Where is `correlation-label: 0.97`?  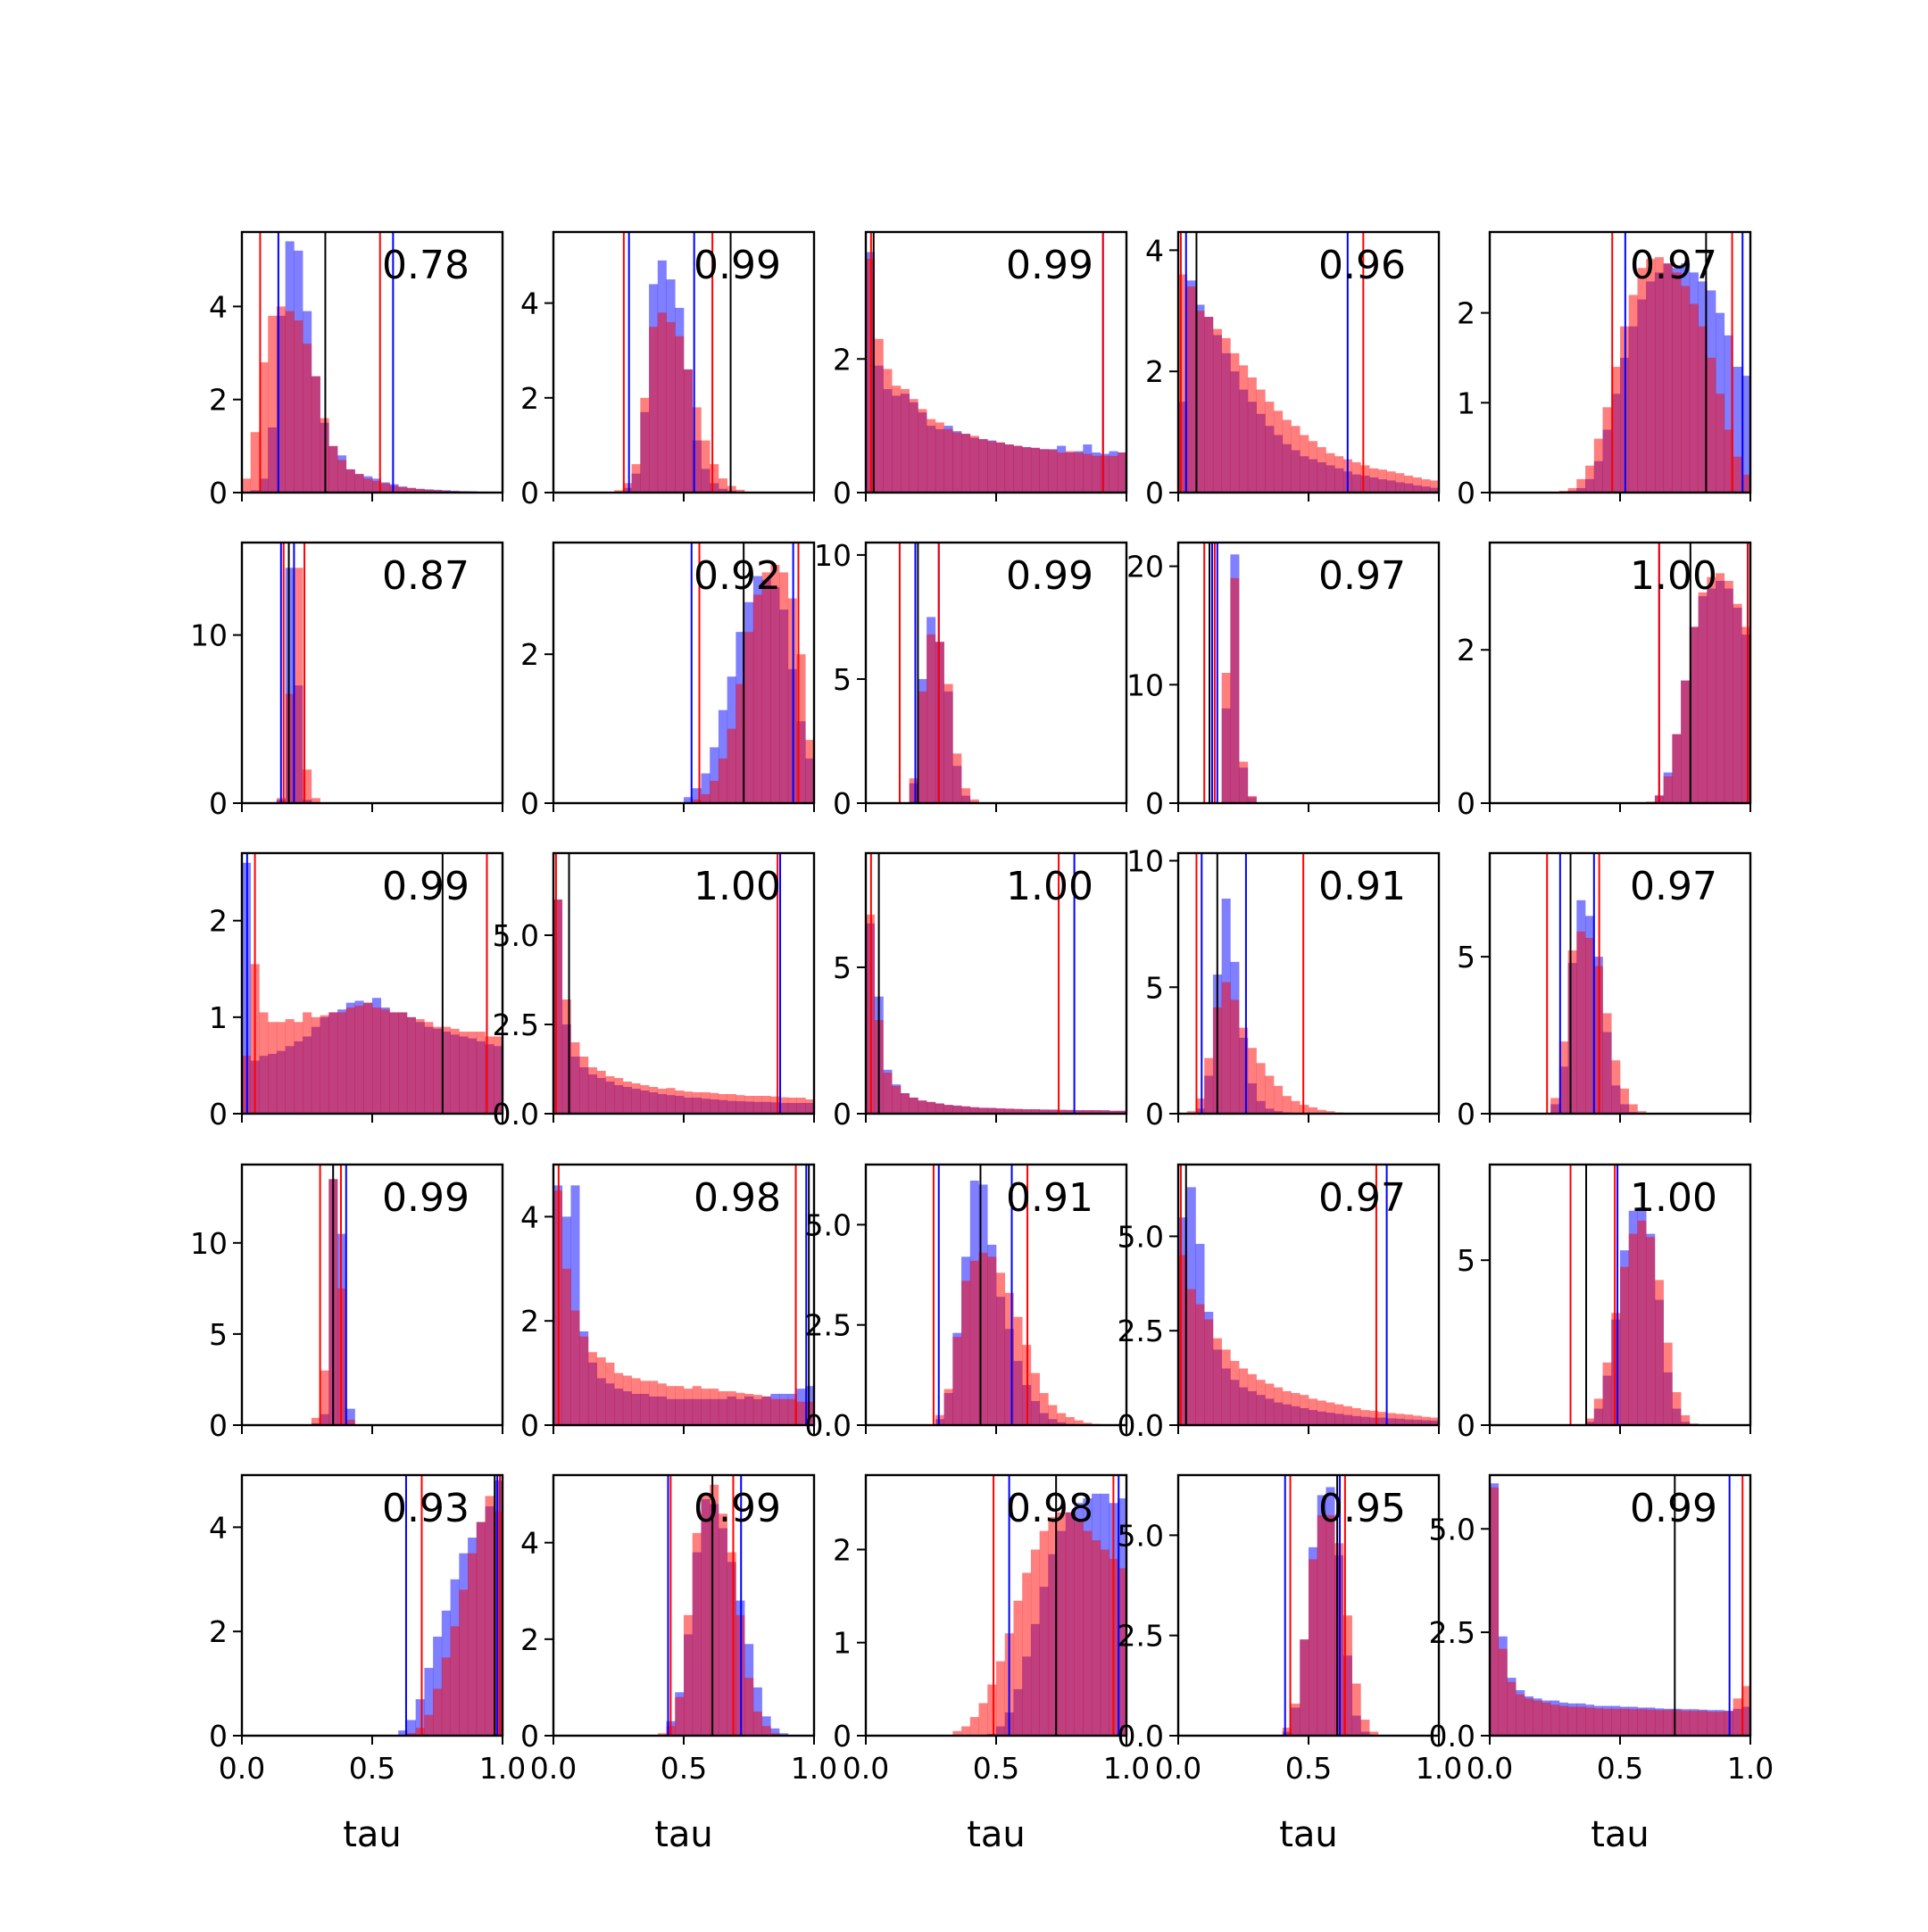 correlation-label: 0.97 is located at coordinates (1362, 1198).